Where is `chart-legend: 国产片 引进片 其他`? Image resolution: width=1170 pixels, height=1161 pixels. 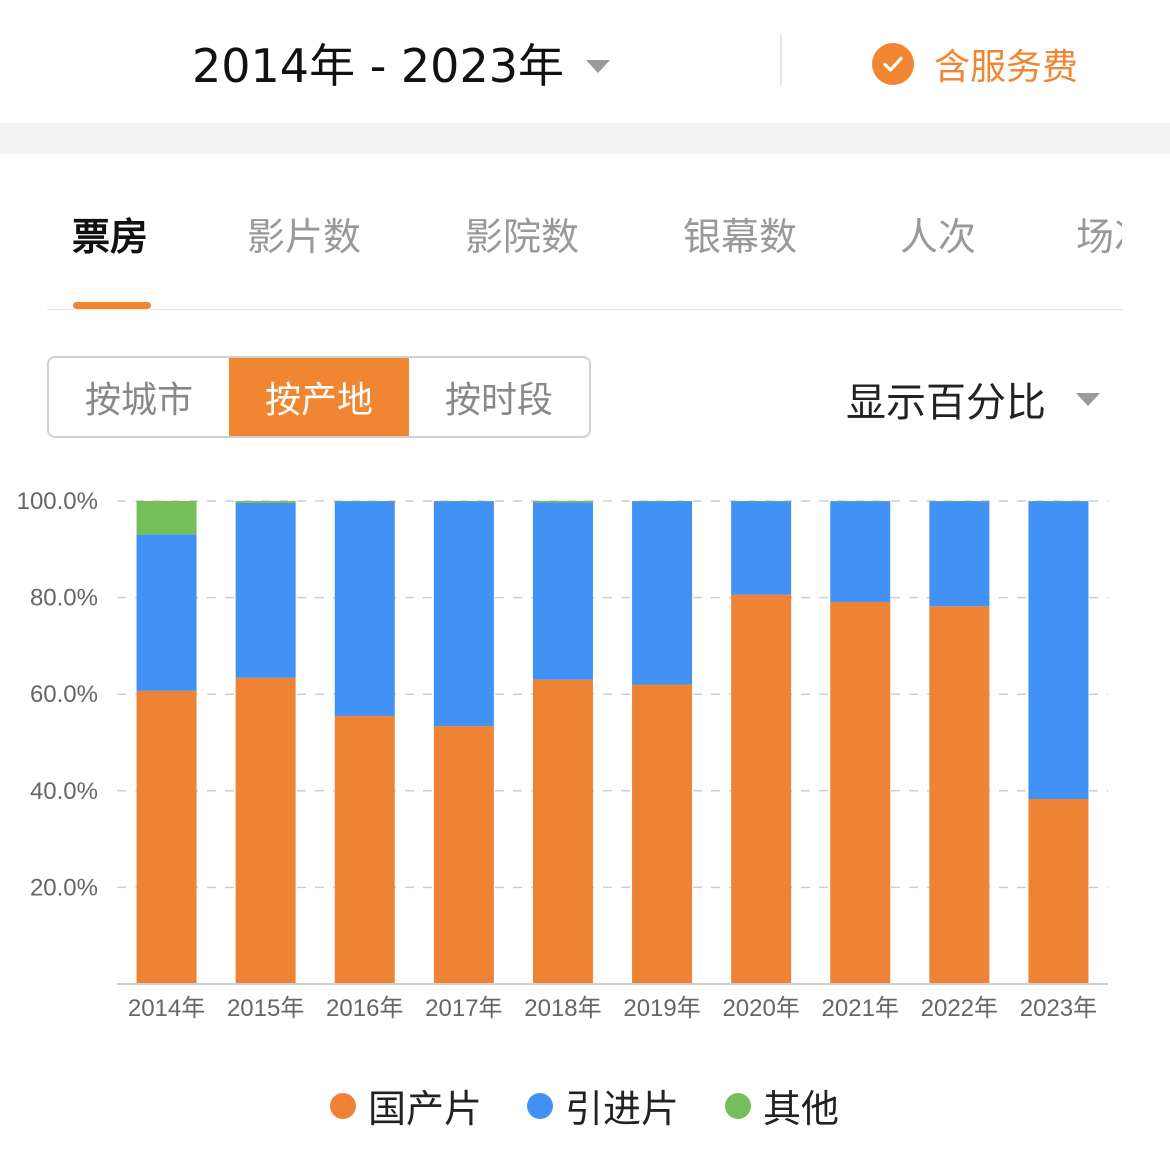
chart-legend: 国产片 引进片 其他 is located at coordinates (585, 1104).